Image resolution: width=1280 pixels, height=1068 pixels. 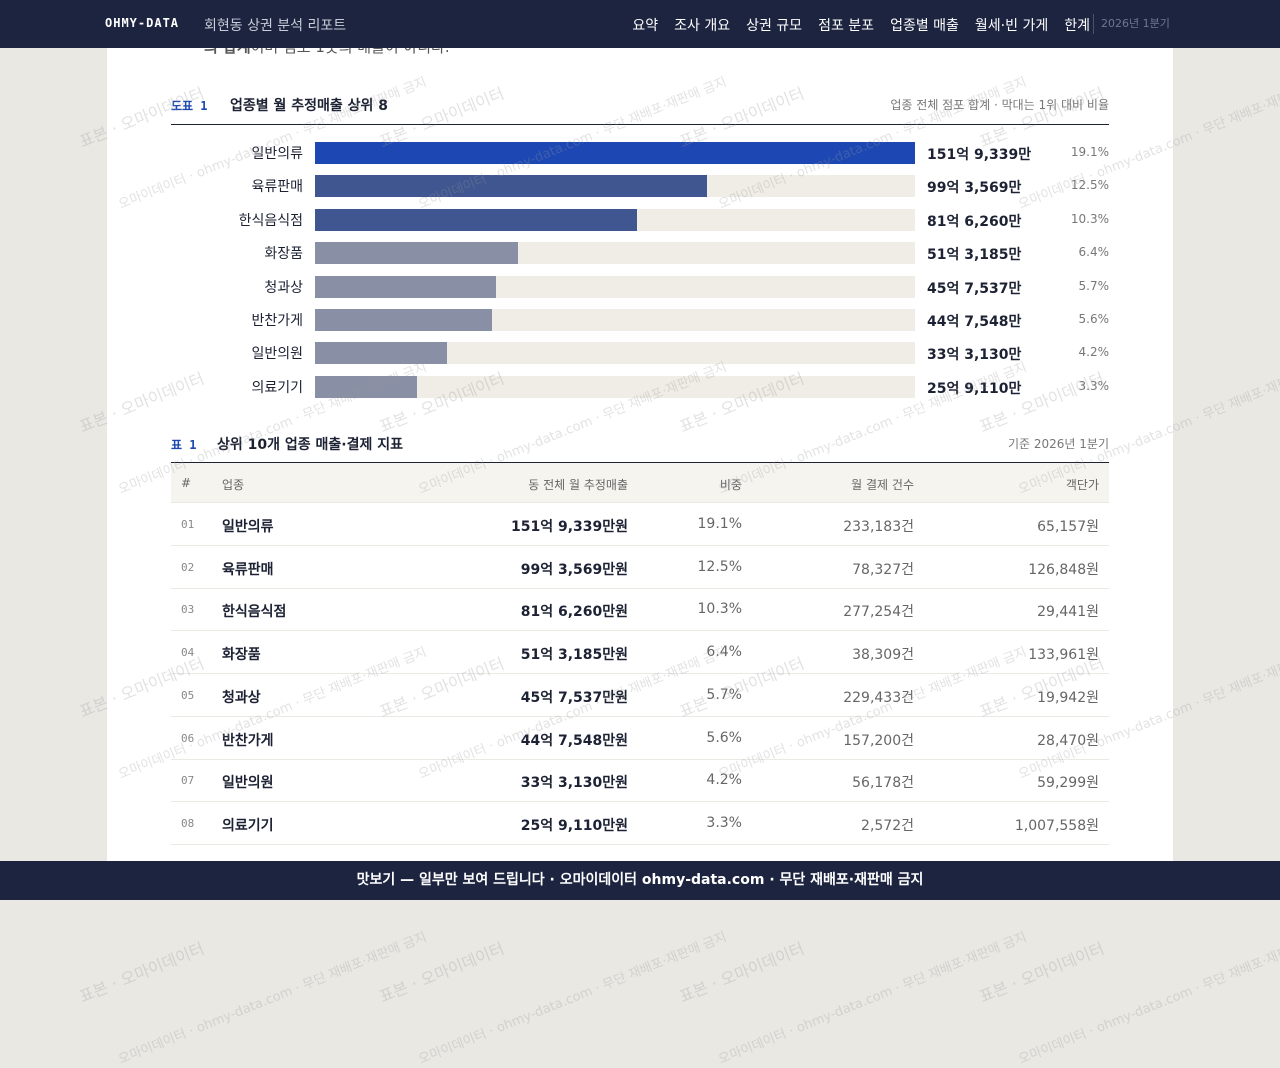 I want to click on table-note: 기준 2026년 1분기, so click(x=1058, y=444).